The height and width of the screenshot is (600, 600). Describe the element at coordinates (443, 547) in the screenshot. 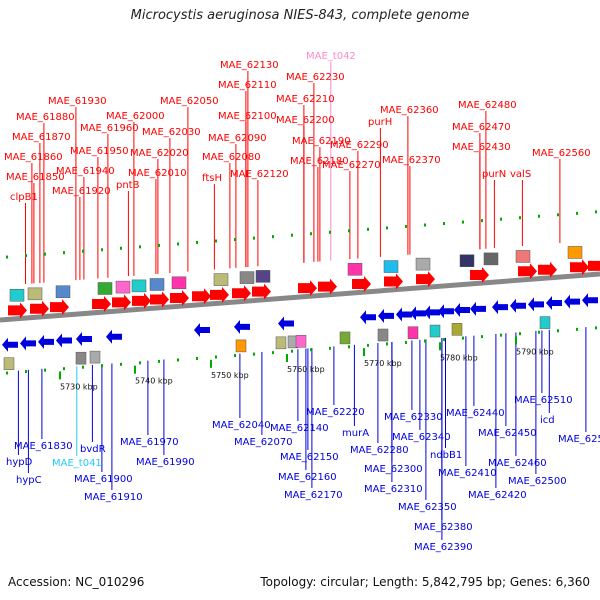

I see `gene-label: MAE_62390` at that location.